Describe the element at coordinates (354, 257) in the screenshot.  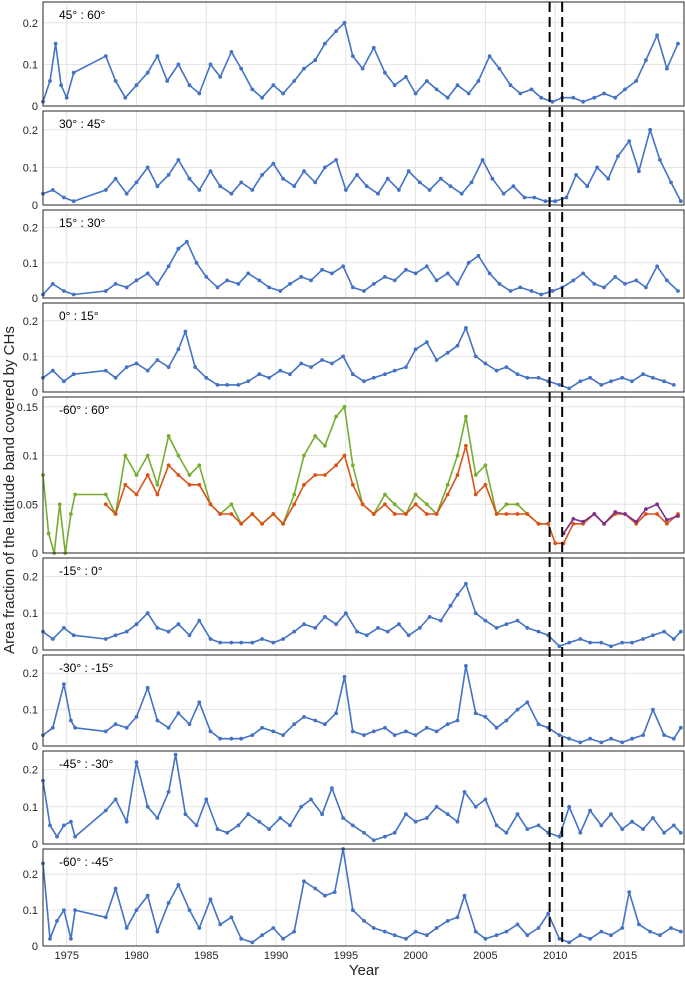
I see `panel: 0 0.1 0.2 15° : 30°` at that location.